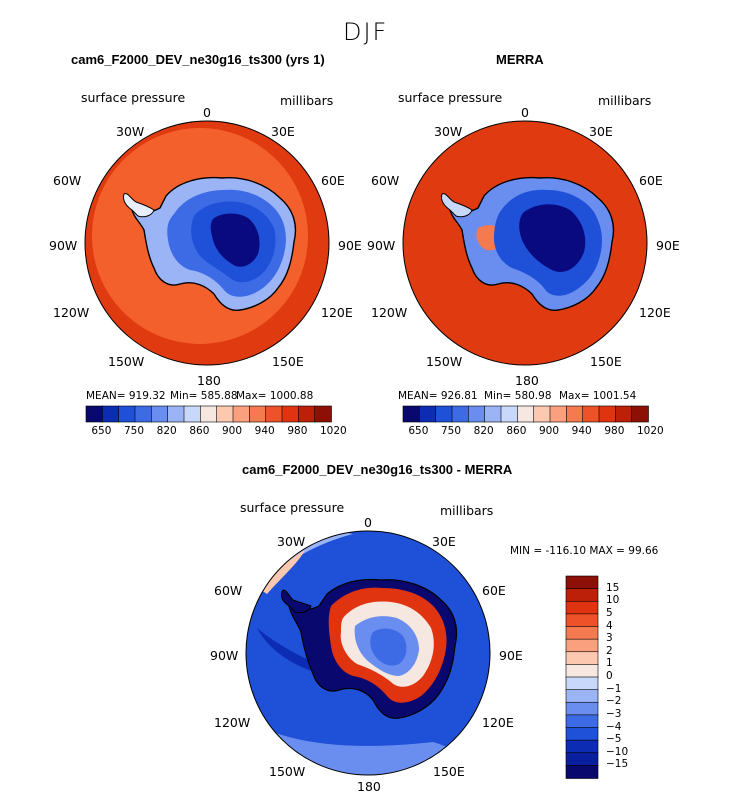 This screenshot has width=733, height=798. I want to click on panel1-antarctica-core, so click(235, 240).